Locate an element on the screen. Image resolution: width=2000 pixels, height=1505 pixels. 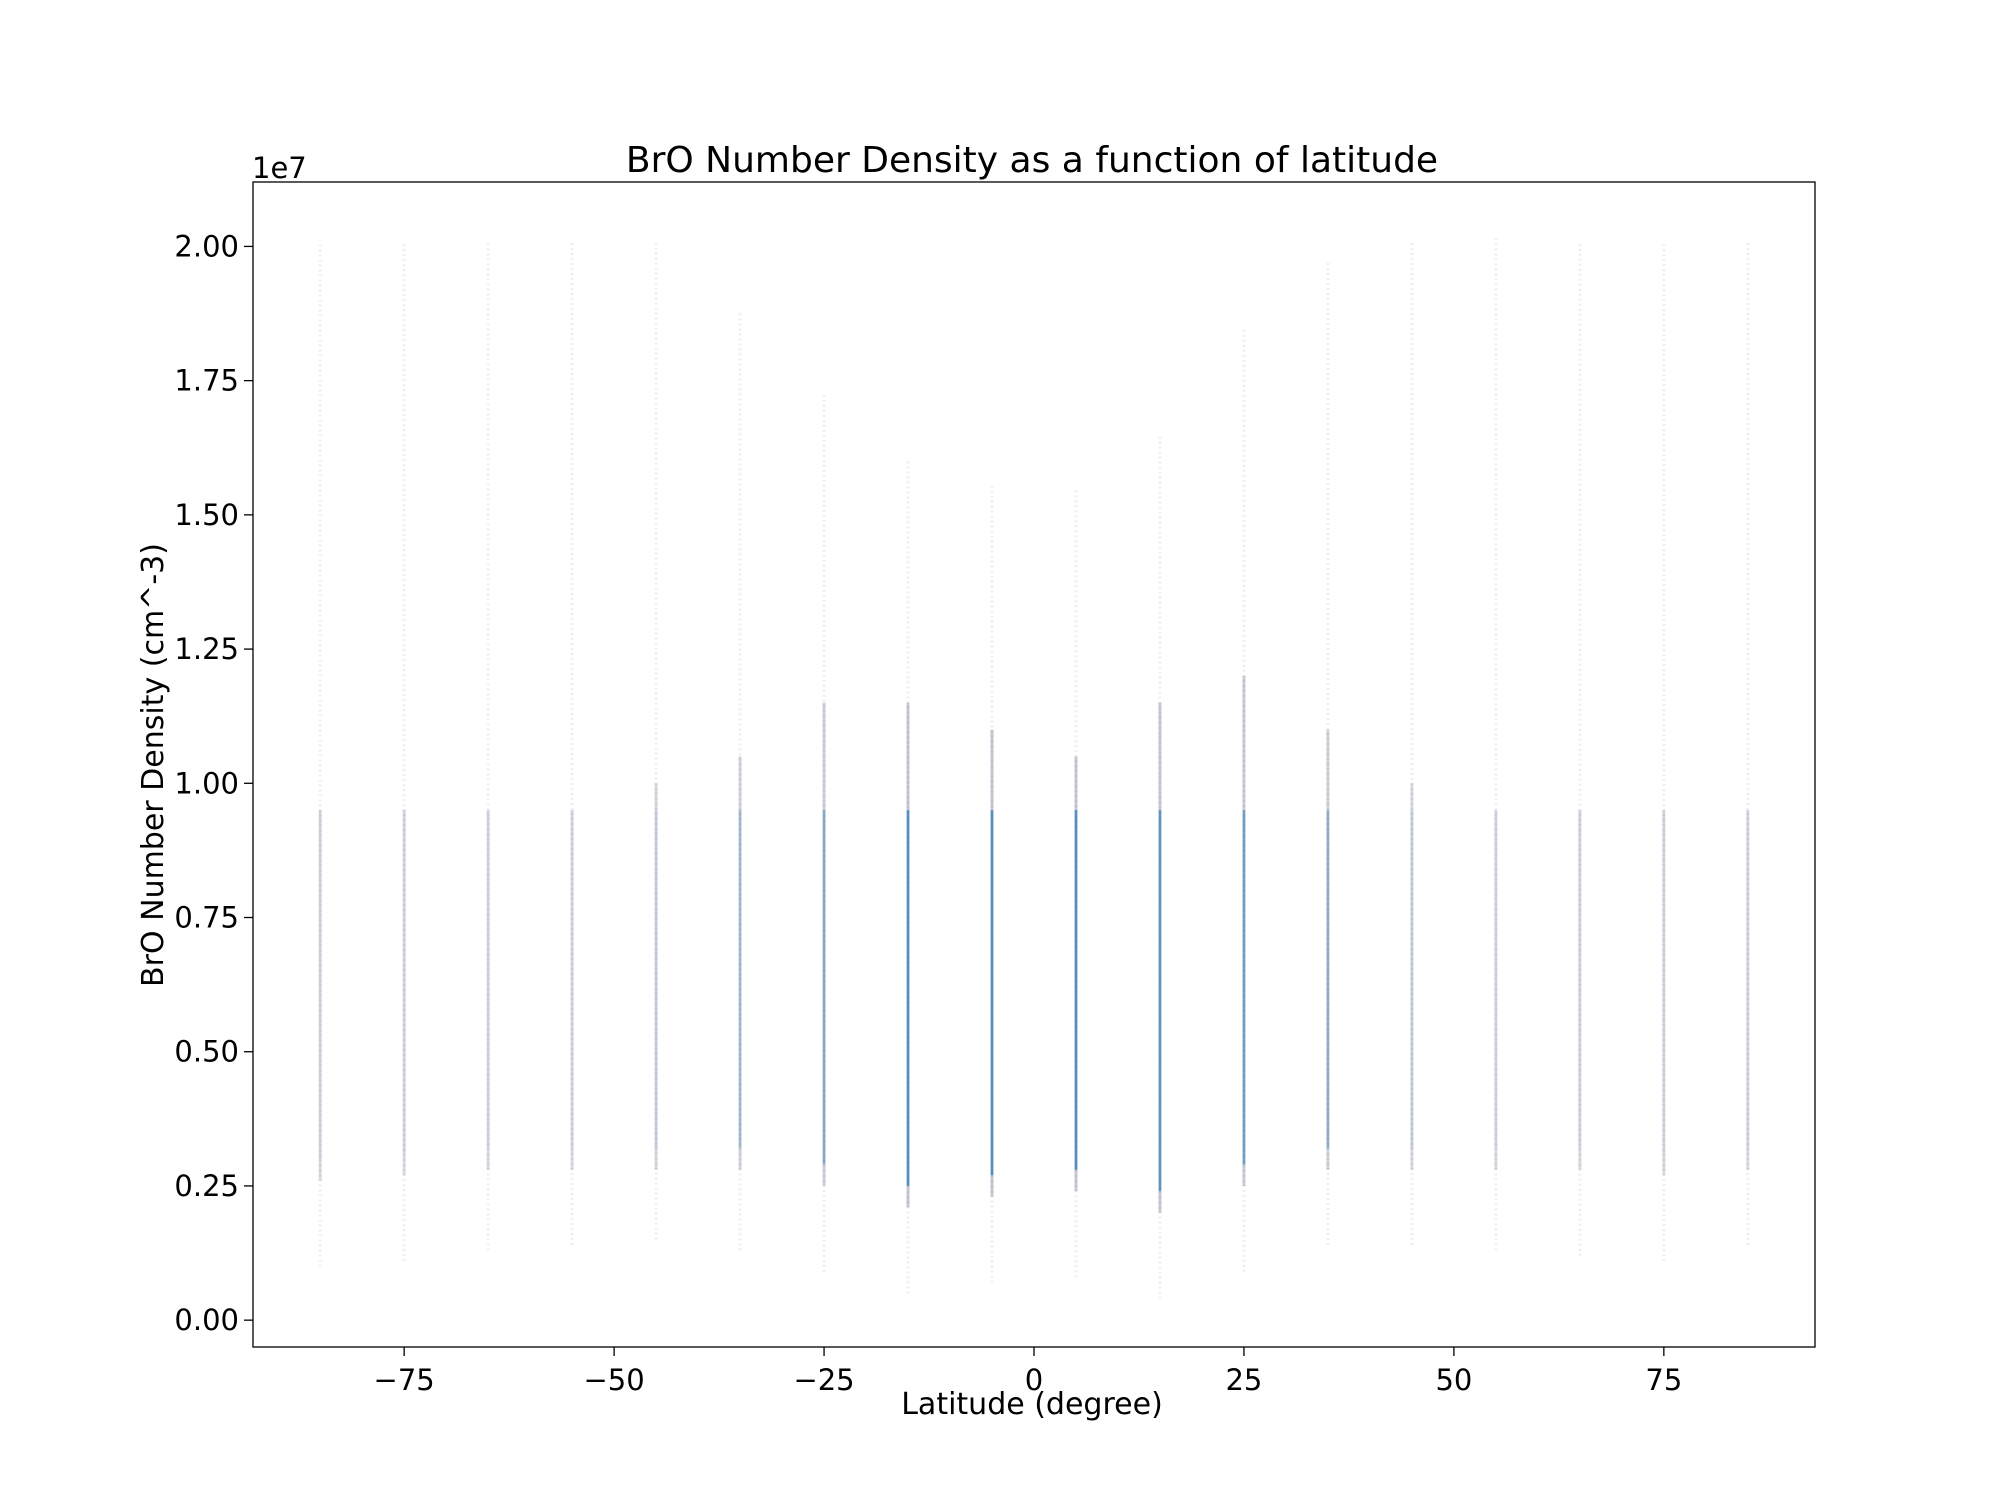
x-tick-label: −50 is located at coordinates (614, 1380).